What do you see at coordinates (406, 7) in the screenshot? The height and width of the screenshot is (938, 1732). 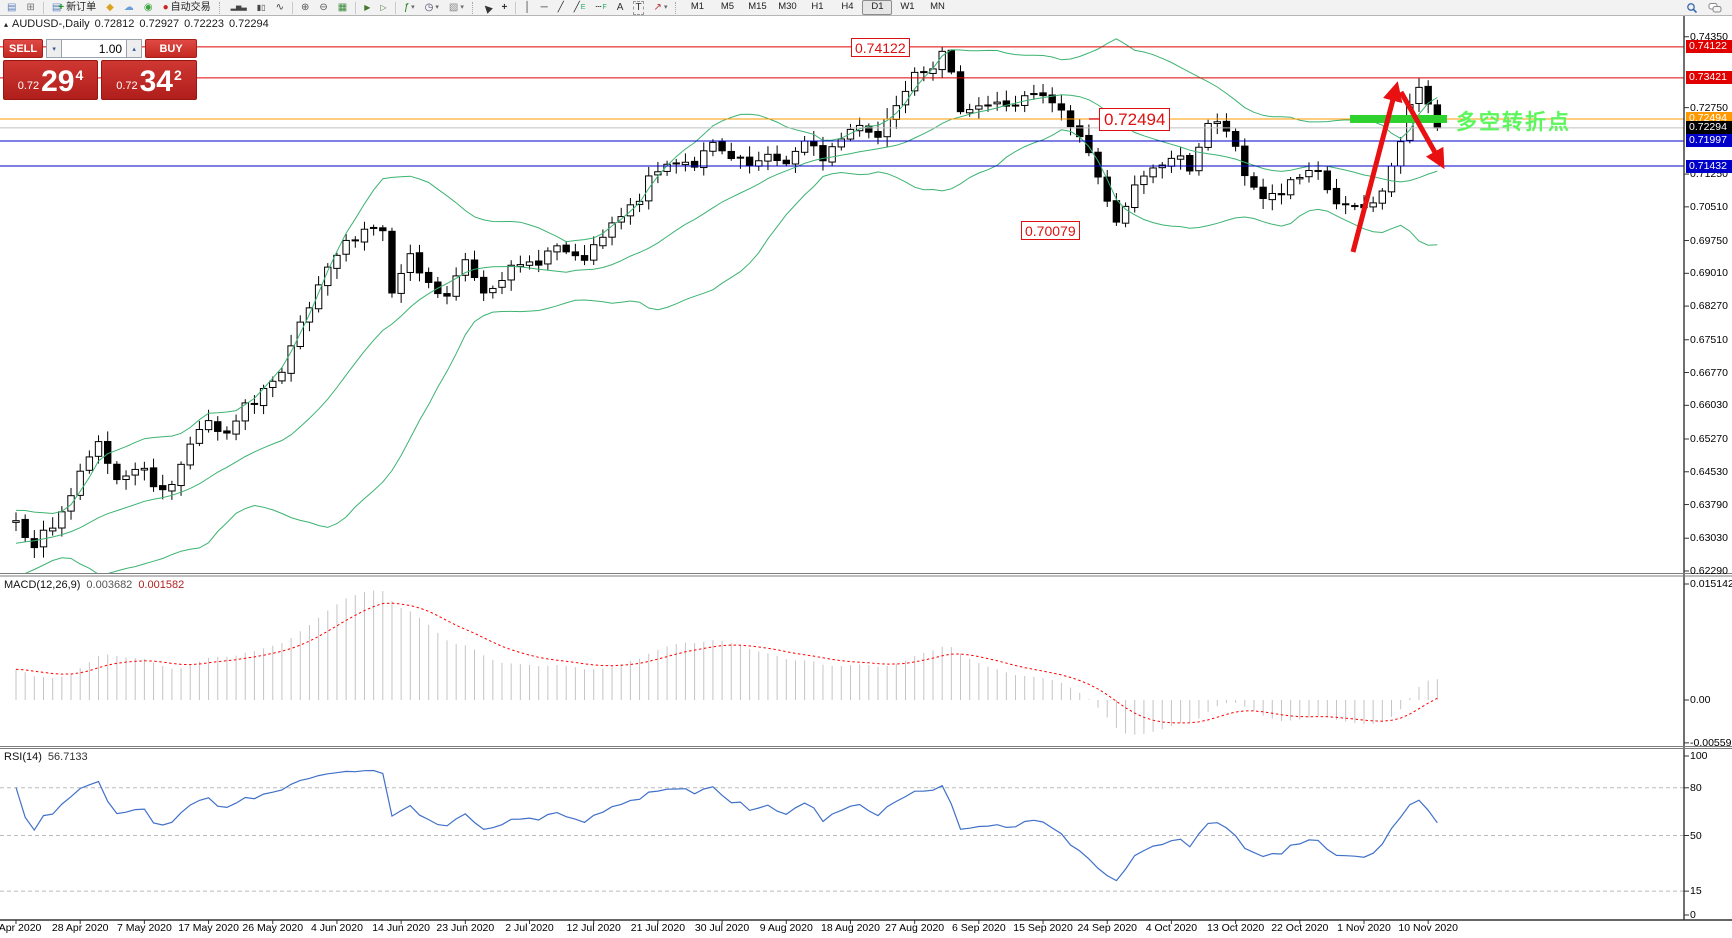 I see `indicators-icon: ƒ` at bounding box center [406, 7].